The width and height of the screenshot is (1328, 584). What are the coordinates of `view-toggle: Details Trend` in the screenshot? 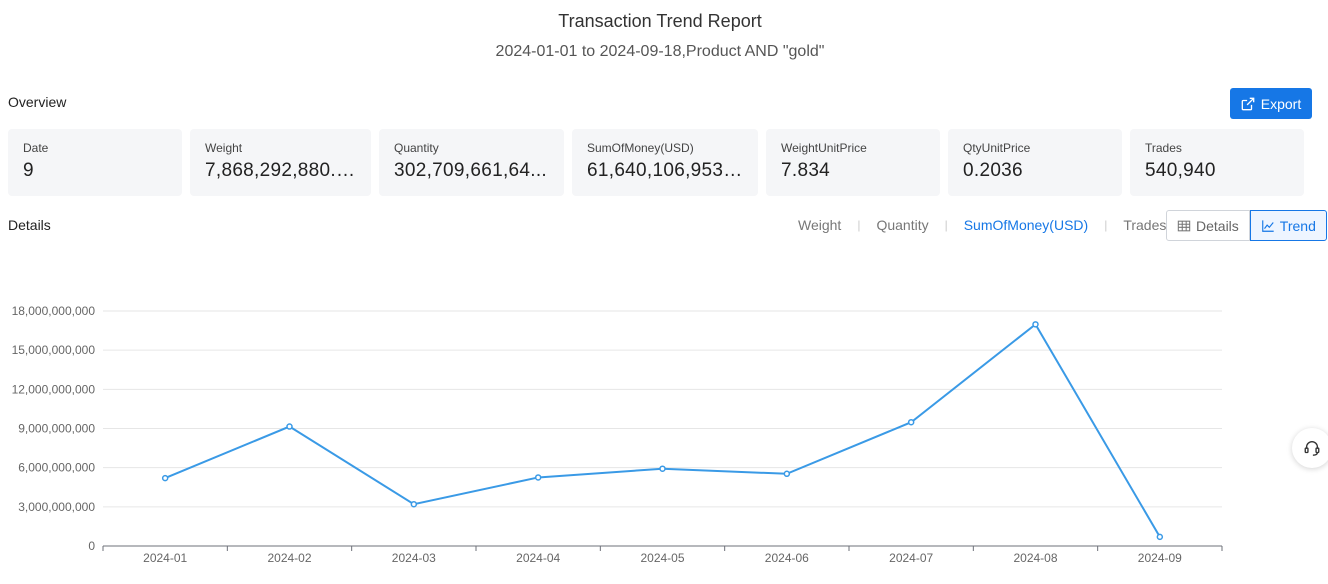 It's located at (1246, 225).